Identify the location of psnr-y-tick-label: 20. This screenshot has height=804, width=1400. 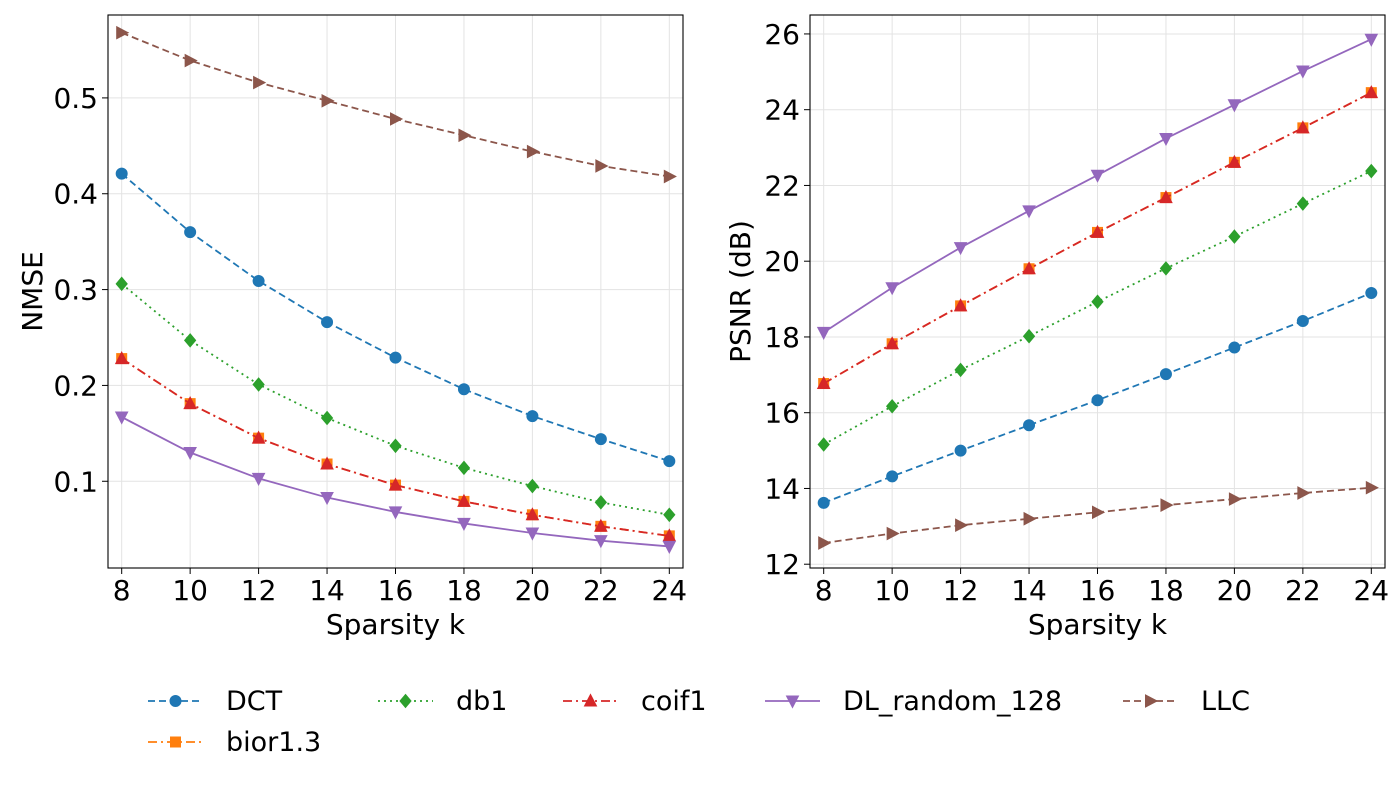
(782, 261).